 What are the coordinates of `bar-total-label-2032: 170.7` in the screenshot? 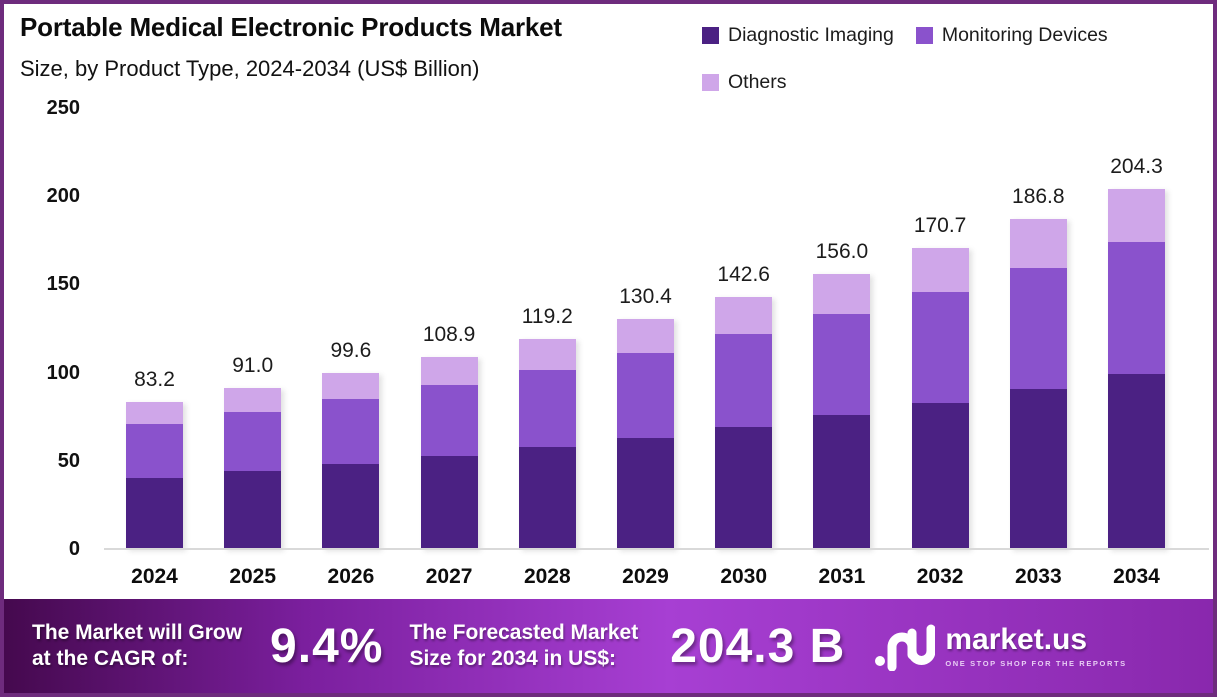 It's located at (940, 225).